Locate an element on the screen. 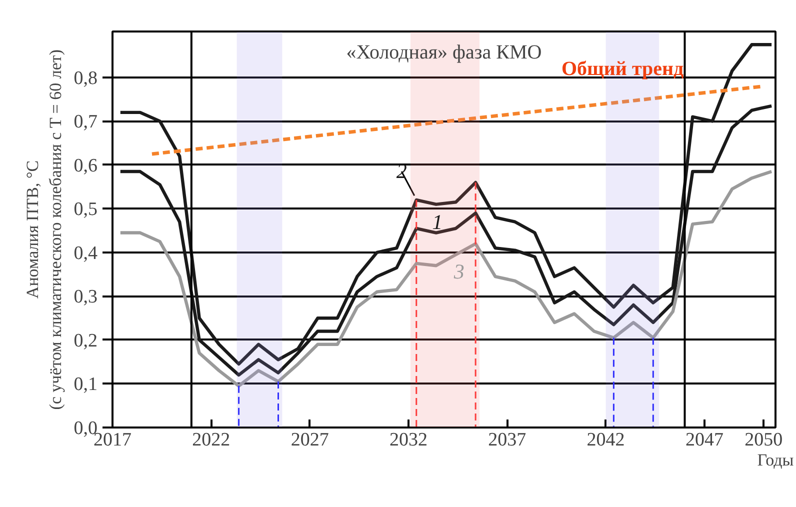  x-tick-label: 2050 is located at coordinates (763, 440).